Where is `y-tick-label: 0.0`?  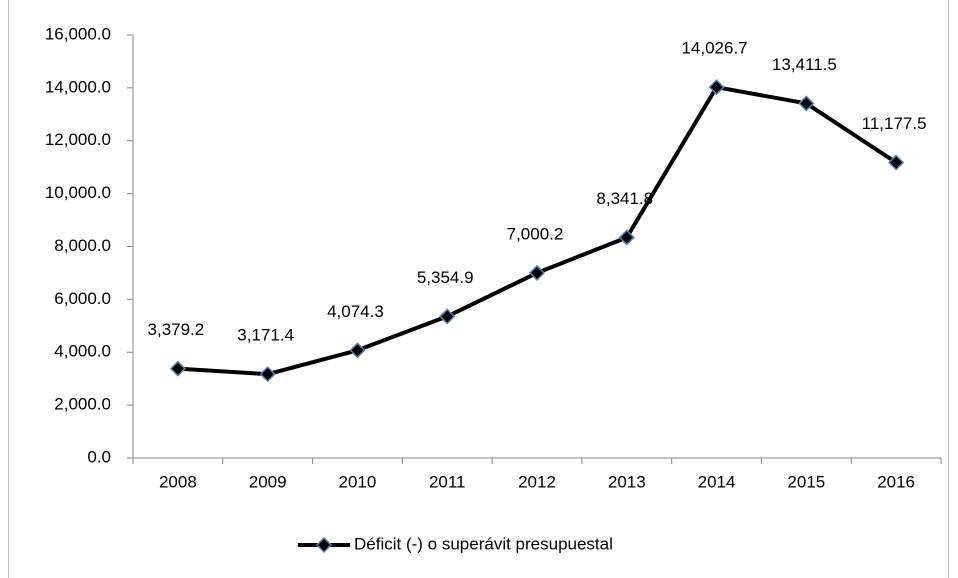 y-tick-label: 0.0 is located at coordinates (99, 456).